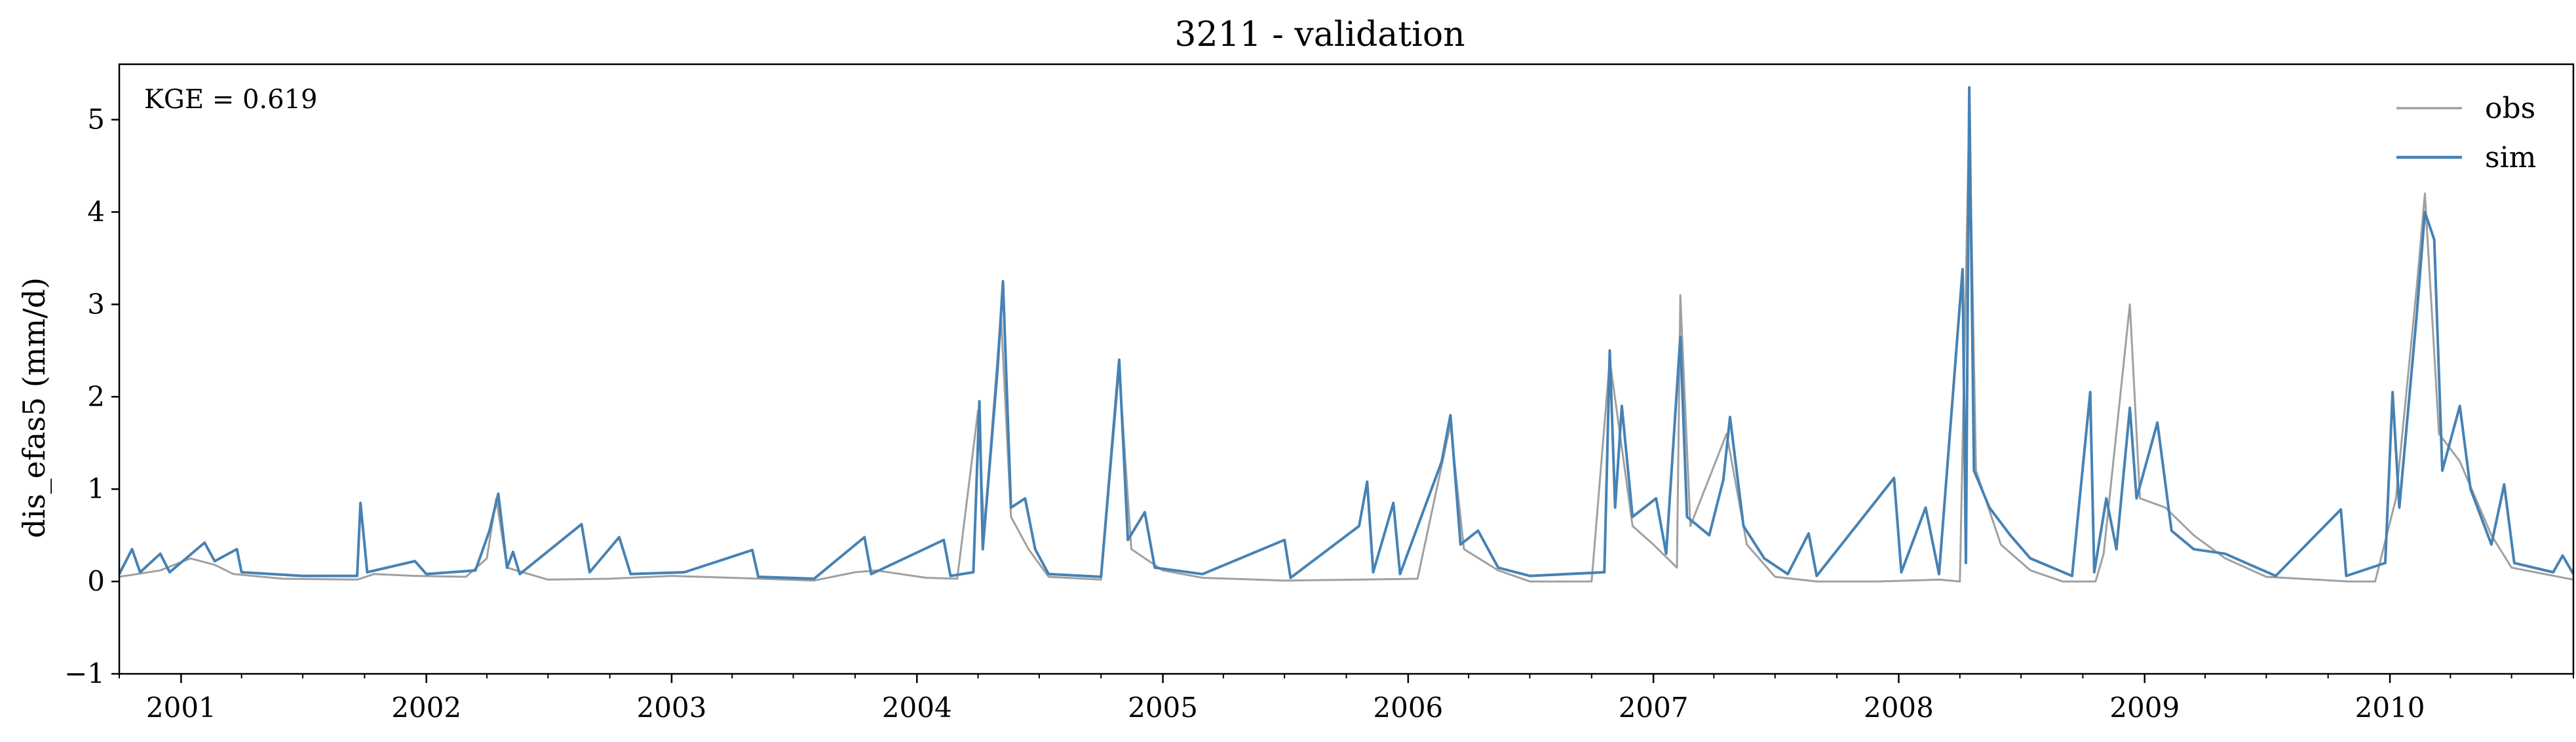 The width and height of the screenshot is (2576, 742). Describe the element at coordinates (231, 100) in the screenshot. I see `kge-annotation: KGE = 0.619` at that location.